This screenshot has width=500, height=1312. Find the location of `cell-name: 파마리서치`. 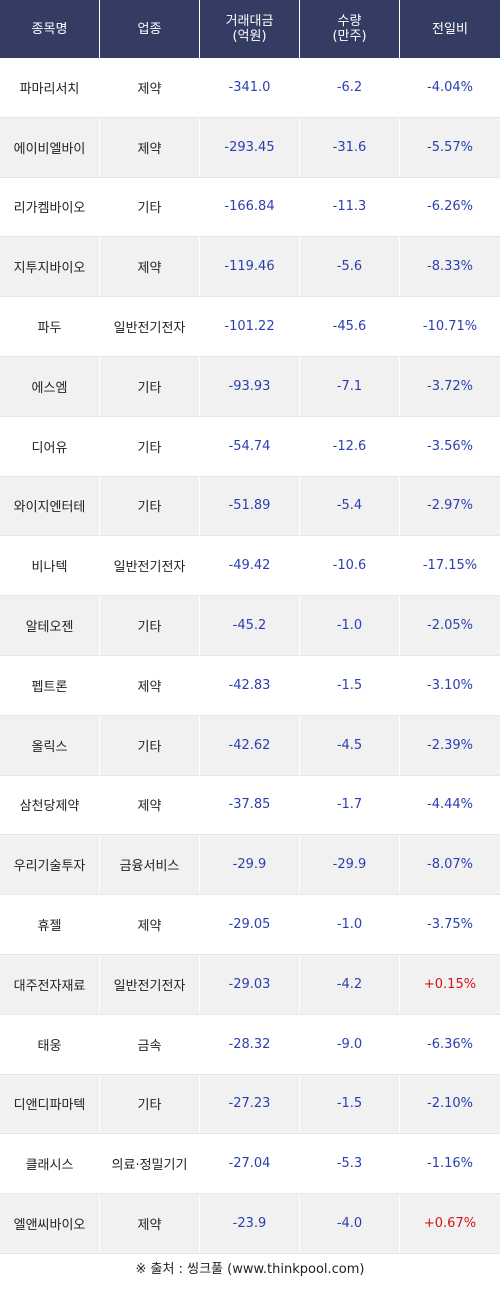

cell-name: 파마리서치 is located at coordinates (50, 87).